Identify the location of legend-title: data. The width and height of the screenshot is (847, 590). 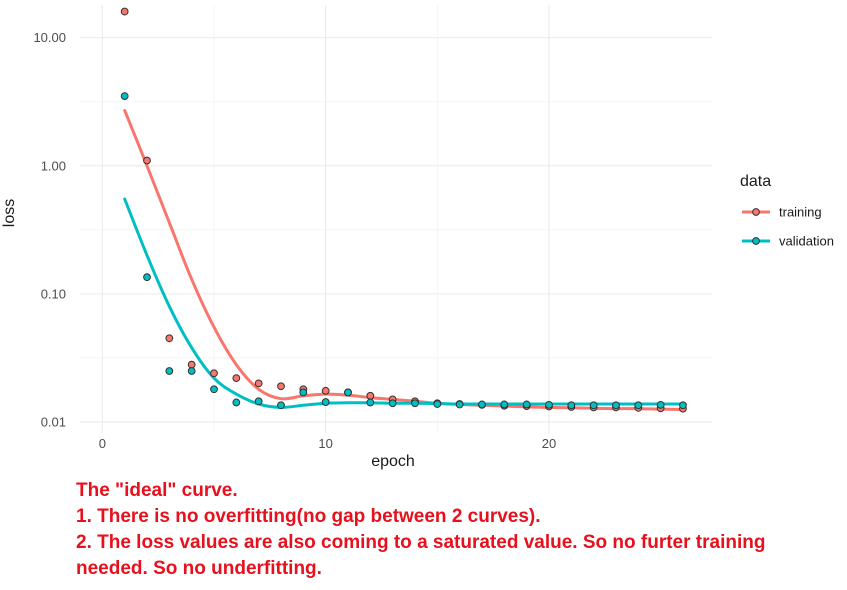
(755, 181).